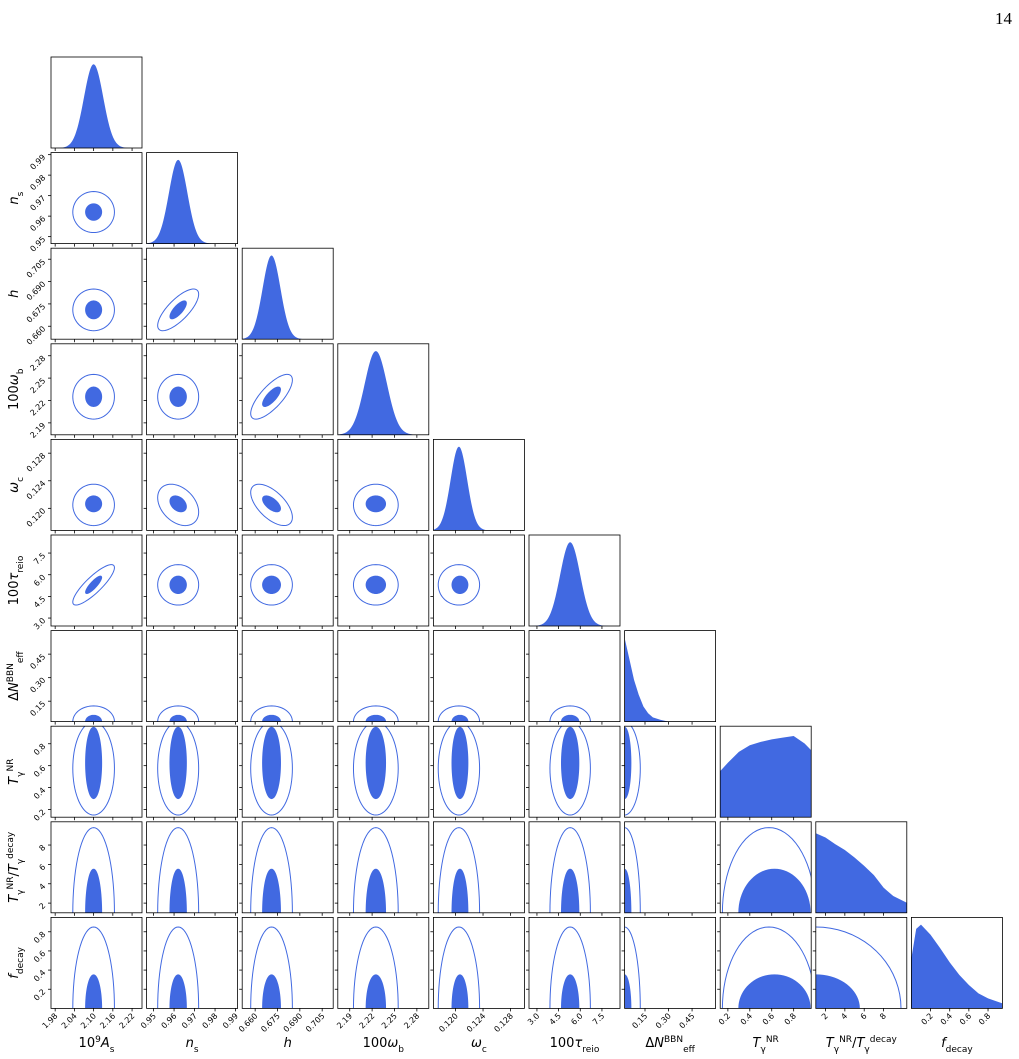 The image size is (1019, 1059). What do you see at coordinates (69, 1020) in the screenshot?
I see `x-tick-label: 2.04` at bounding box center [69, 1020].